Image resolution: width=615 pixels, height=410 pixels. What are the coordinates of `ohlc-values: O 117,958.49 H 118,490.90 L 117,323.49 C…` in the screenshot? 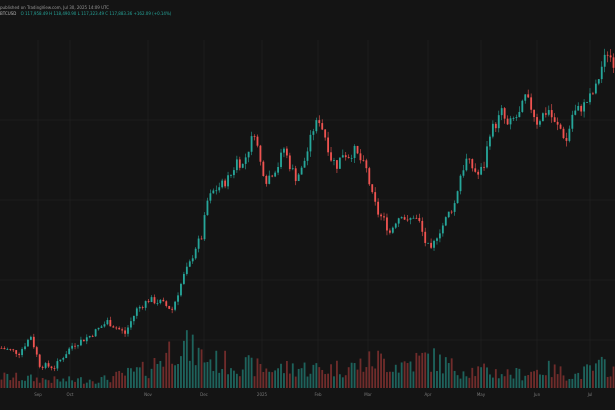 It's located at (96, 13).